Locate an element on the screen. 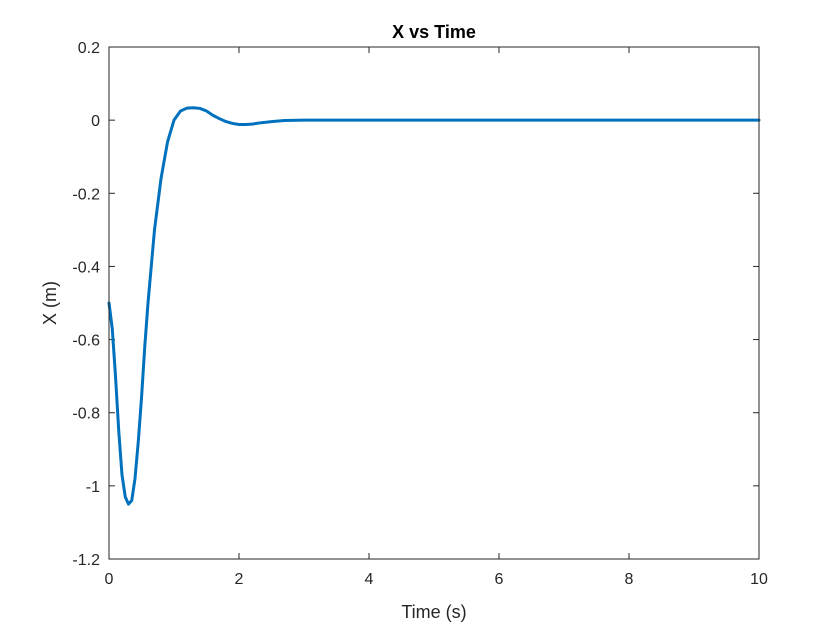 The height and width of the screenshot is (630, 840). x-tick-label: 4 is located at coordinates (369, 579).